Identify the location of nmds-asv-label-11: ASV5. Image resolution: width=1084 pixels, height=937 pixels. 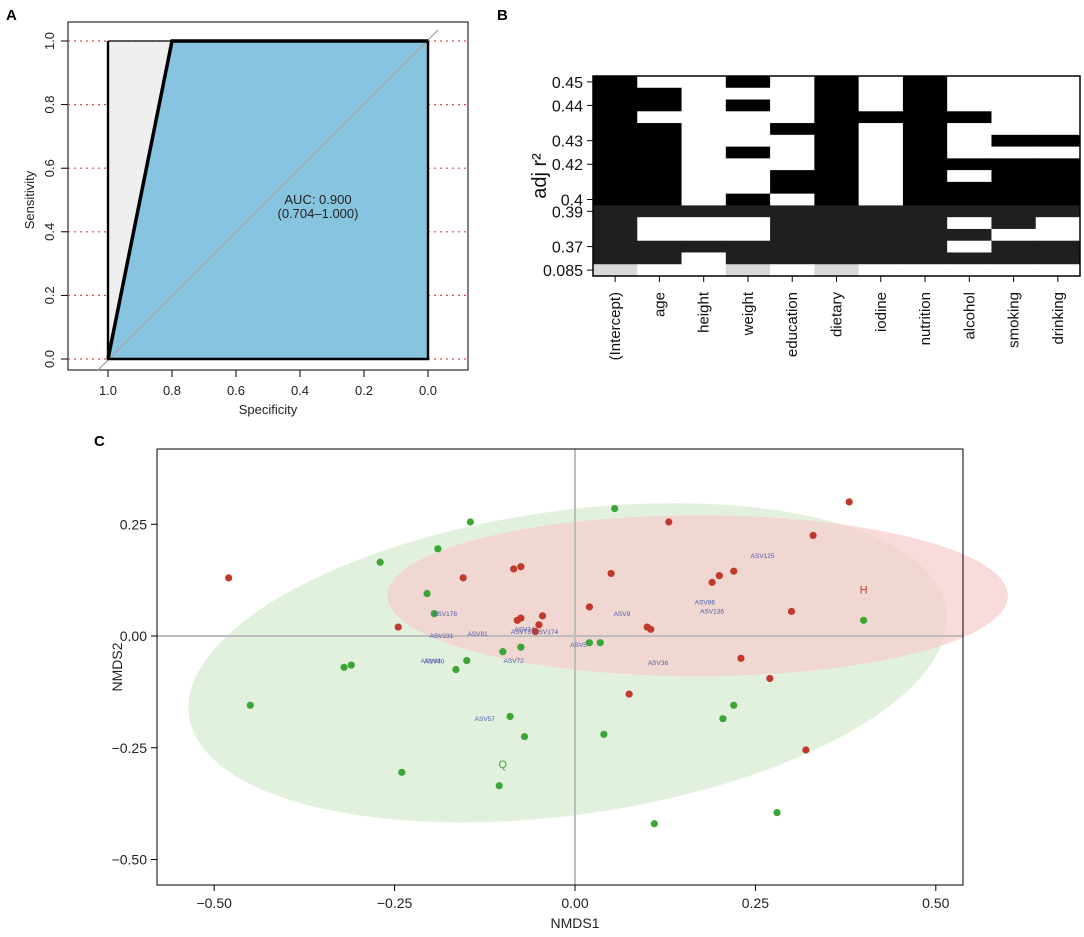
(578, 645).